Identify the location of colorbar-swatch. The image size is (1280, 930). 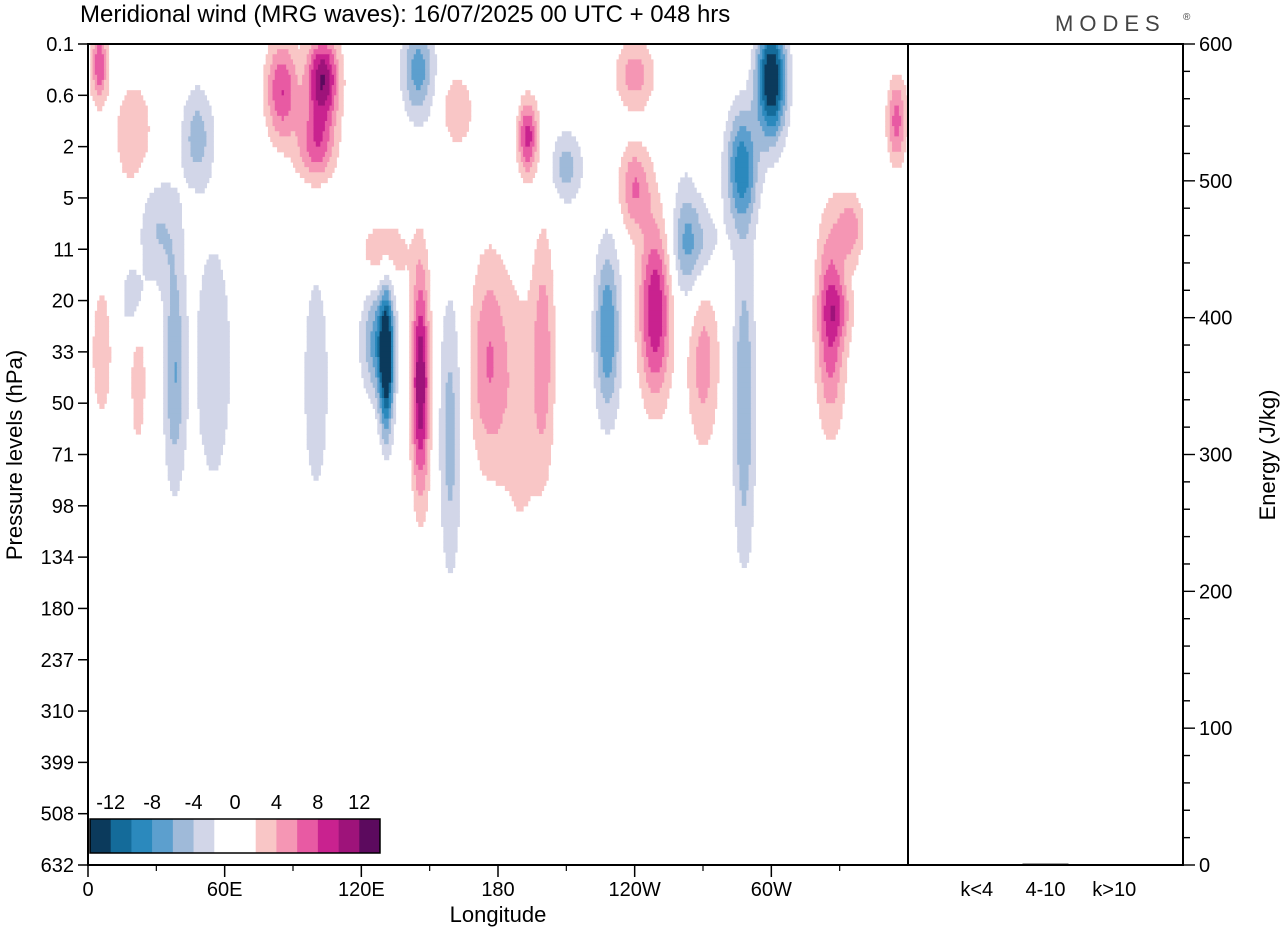
(349, 836).